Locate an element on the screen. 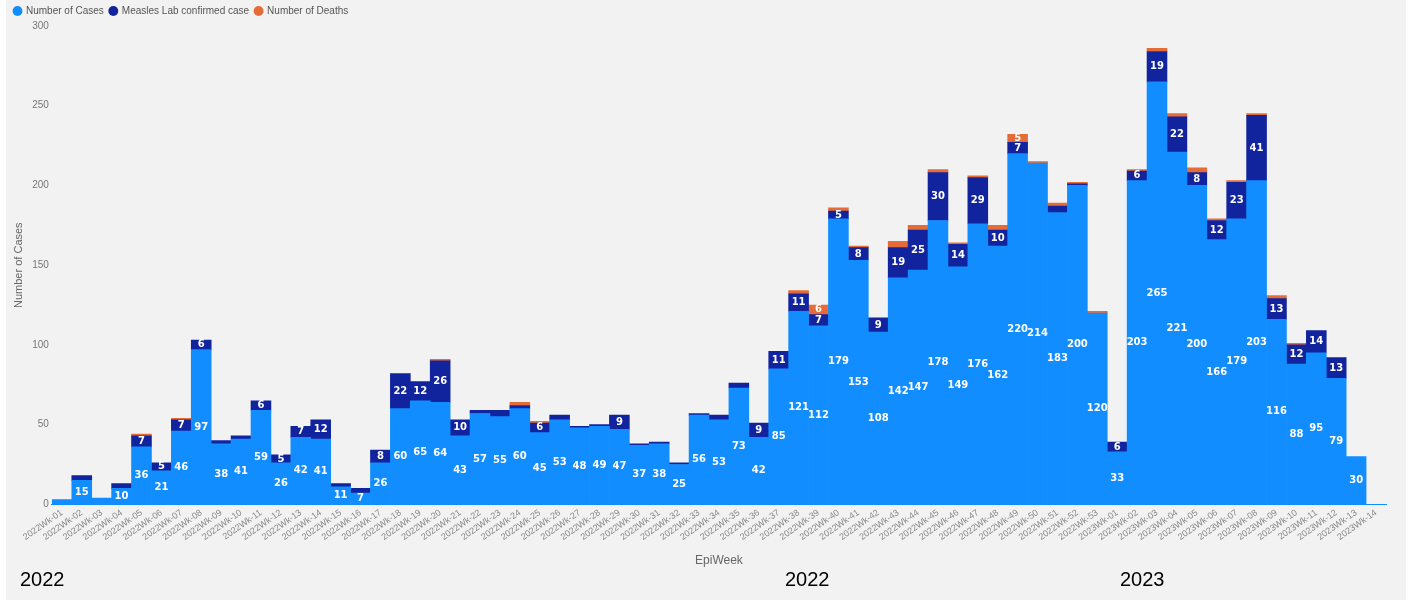 The image size is (1413, 600). data-label: 97 is located at coordinates (201, 426).